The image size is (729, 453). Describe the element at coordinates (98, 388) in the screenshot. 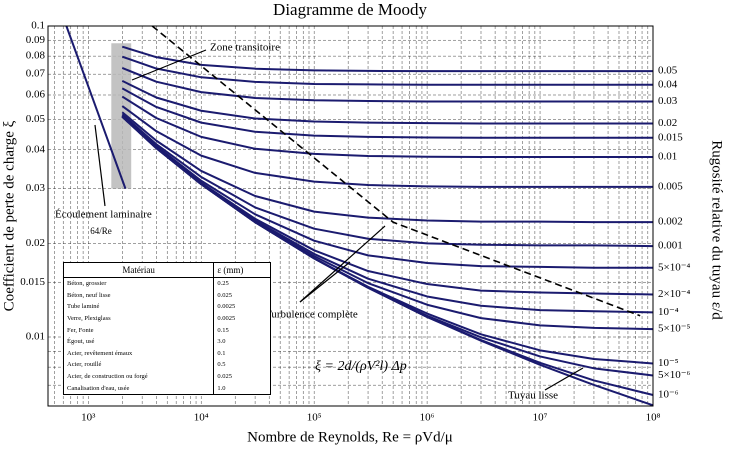

I see `table-cell: Canalisation d'eau, usée` at that location.